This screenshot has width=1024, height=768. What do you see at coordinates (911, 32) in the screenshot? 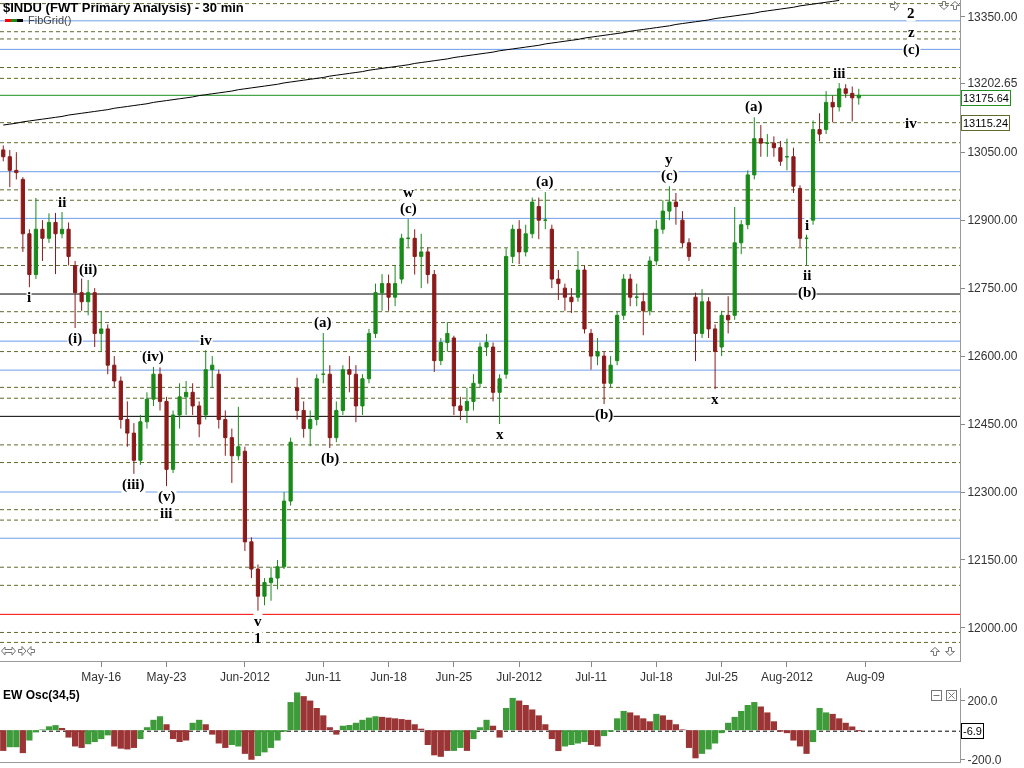
I see `annotation: z` at bounding box center [911, 32].